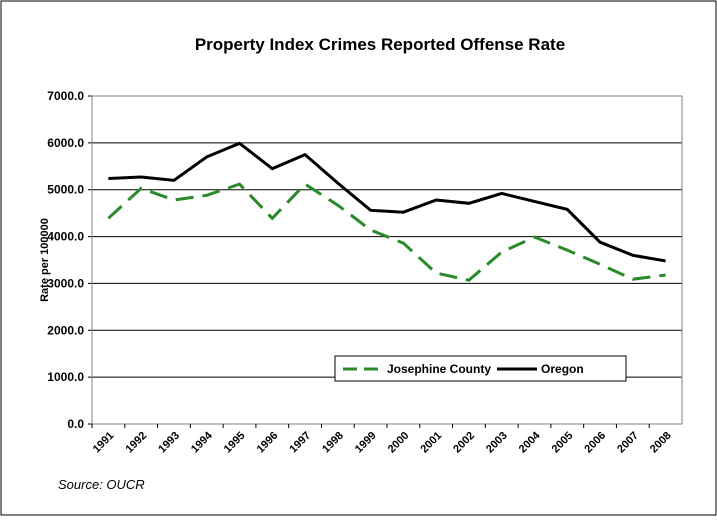  I want to click on y-tick-label: 7000.0, so click(65, 96).